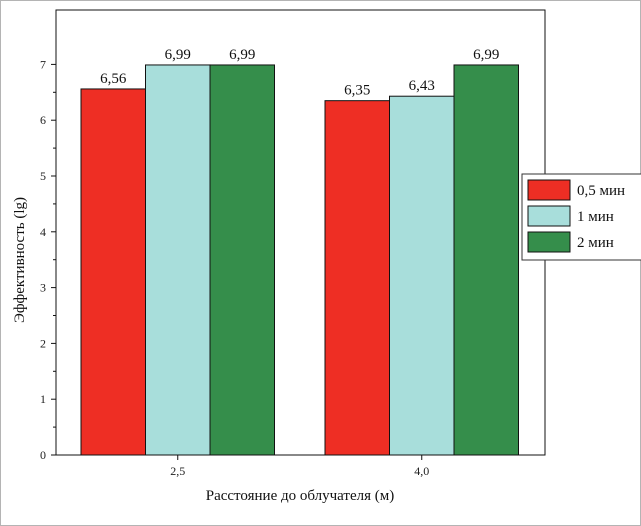  Describe the element at coordinates (43, 232) in the screenshot. I see `y-tick-label: 4` at that location.